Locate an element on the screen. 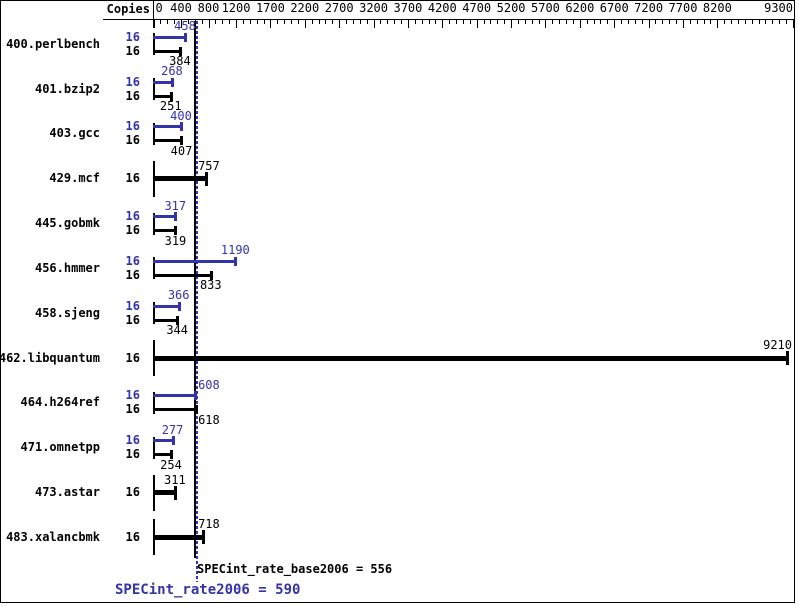  axis-tick-label: 1200 is located at coordinates (236, 8).